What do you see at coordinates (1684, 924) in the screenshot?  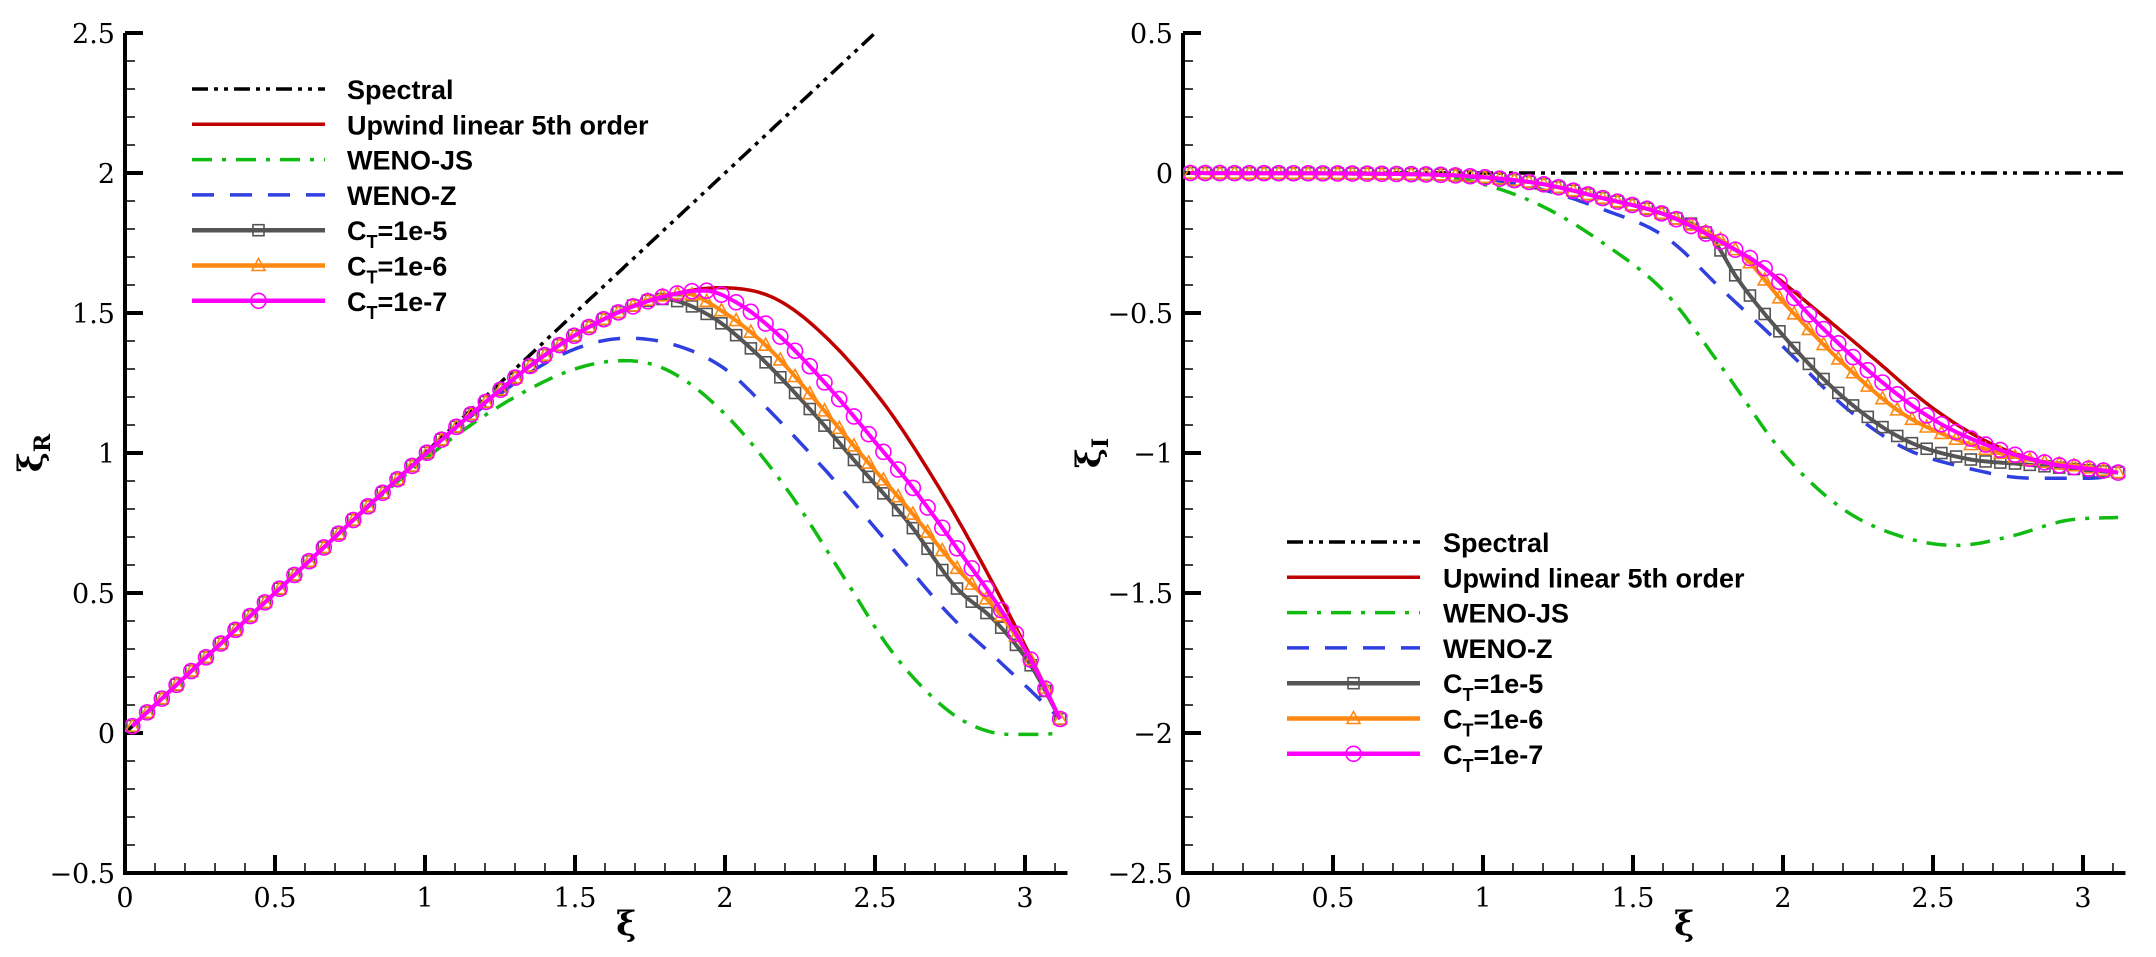 I see `x-axis-title: ξ` at bounding box center [1684, 924].